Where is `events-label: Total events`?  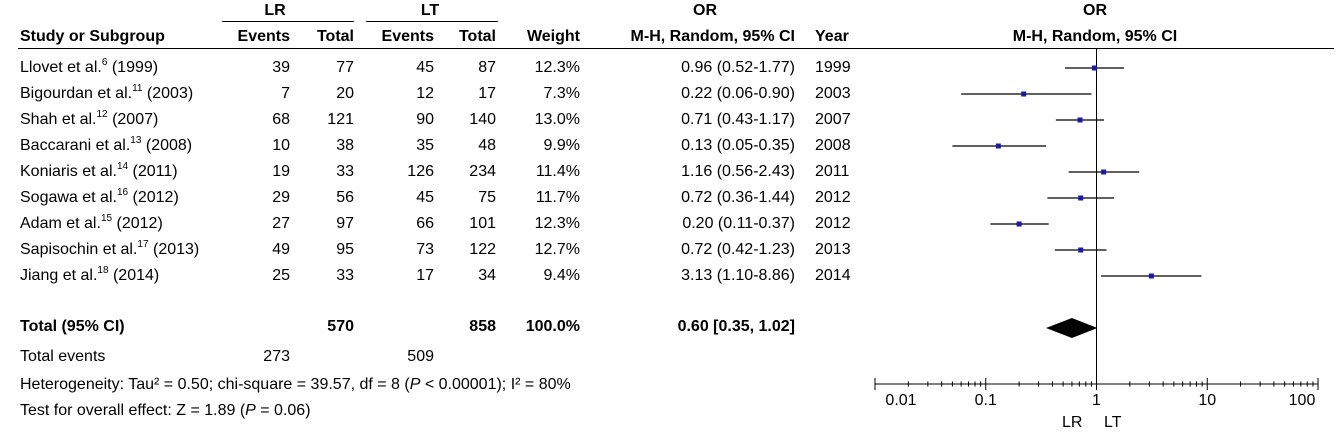
events-label: Total events is located at coordinates (63, 356).